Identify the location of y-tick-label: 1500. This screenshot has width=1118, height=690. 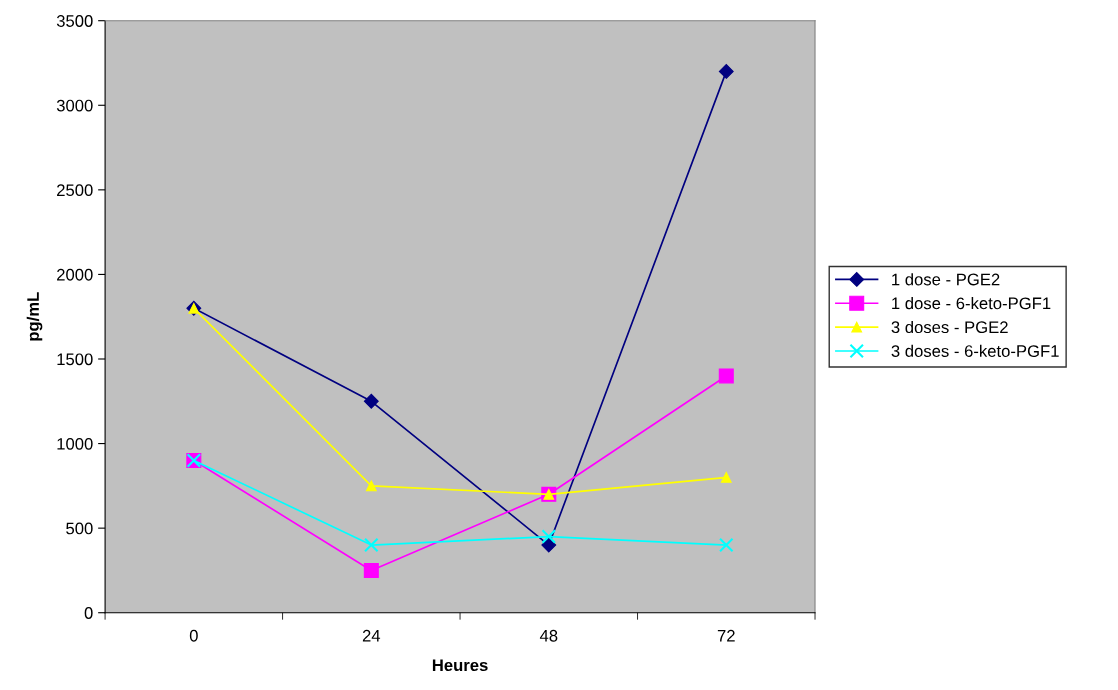
(75, 359).